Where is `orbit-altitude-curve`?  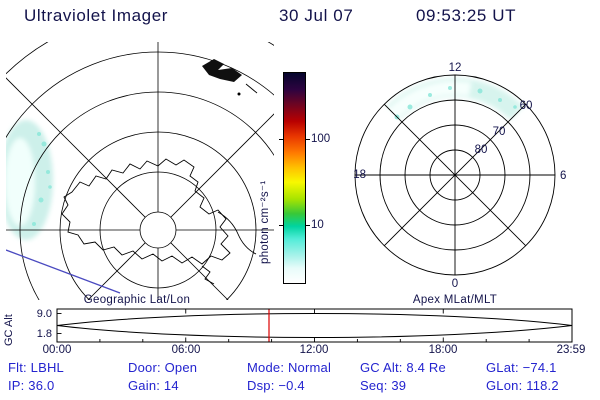 orbit-altitude-curve is located at coordinates (314, 325).